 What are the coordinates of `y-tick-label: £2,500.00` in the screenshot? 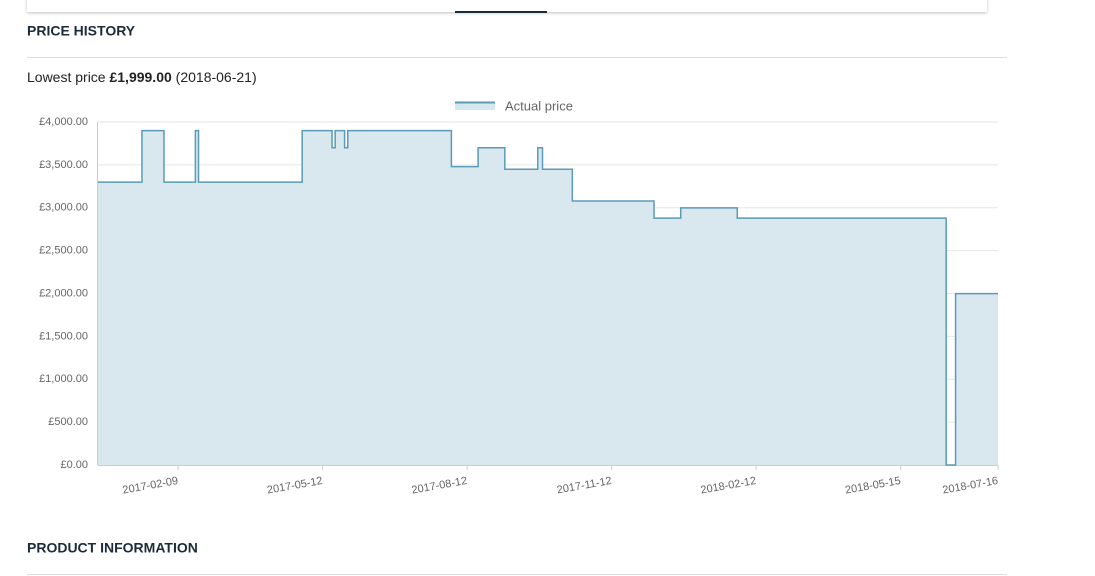 It's located at (63, 251).